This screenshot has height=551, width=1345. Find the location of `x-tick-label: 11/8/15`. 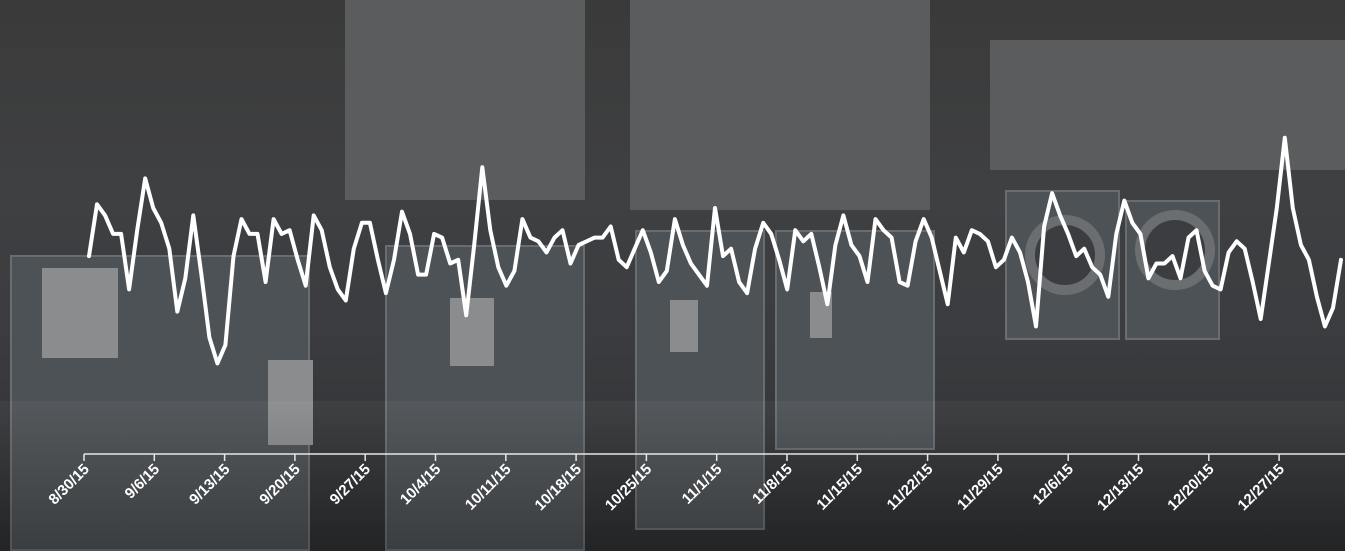

x-tick-label: 11/8/15 is located at coordinates (772, 484).